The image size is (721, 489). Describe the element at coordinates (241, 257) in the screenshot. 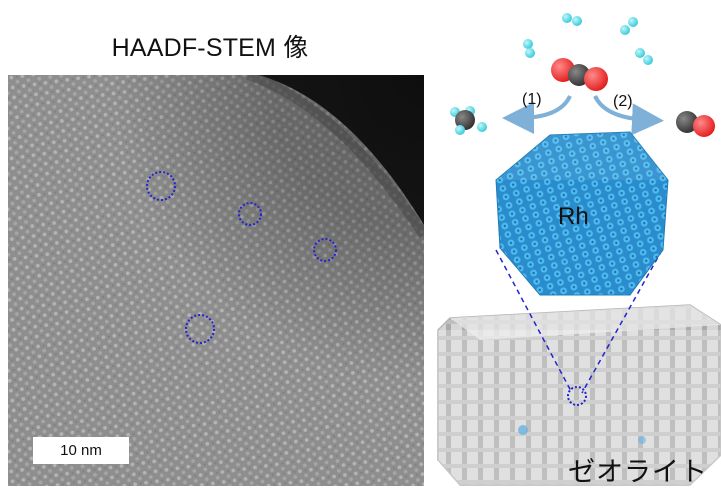

I see `rh-particle-markers` at that location.